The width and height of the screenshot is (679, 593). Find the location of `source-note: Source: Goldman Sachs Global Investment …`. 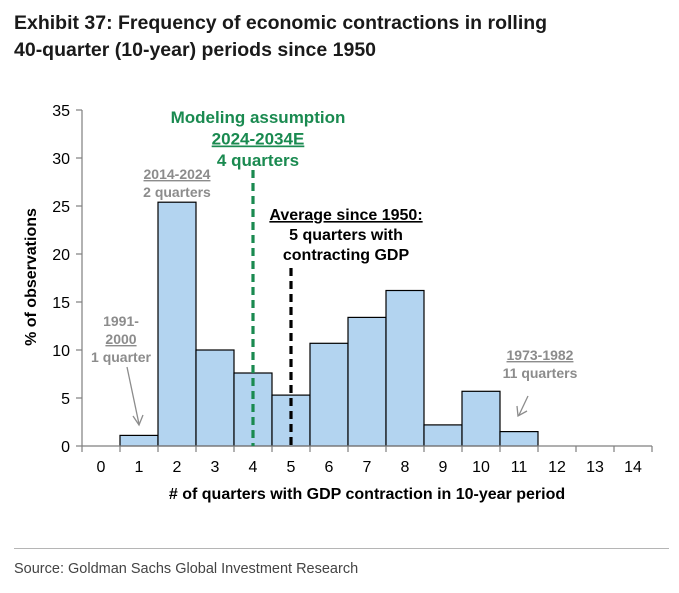

source-note: Source: Goldman Sachs Global Investment … is located at coordinates (186, 569).